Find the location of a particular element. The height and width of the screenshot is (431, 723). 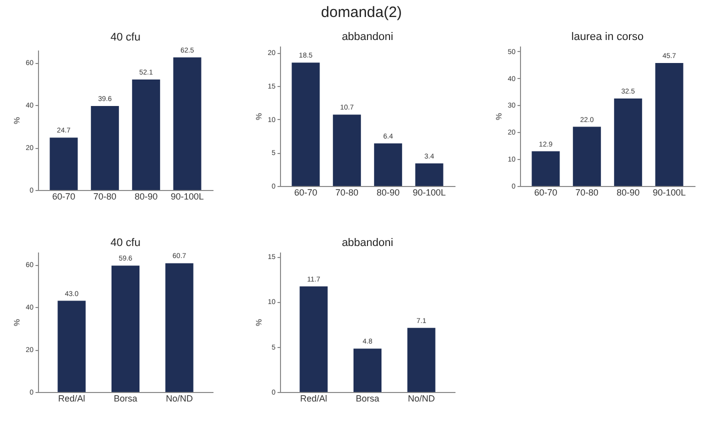

chart-title: laurea in corso is located at coordinates (607, 37).